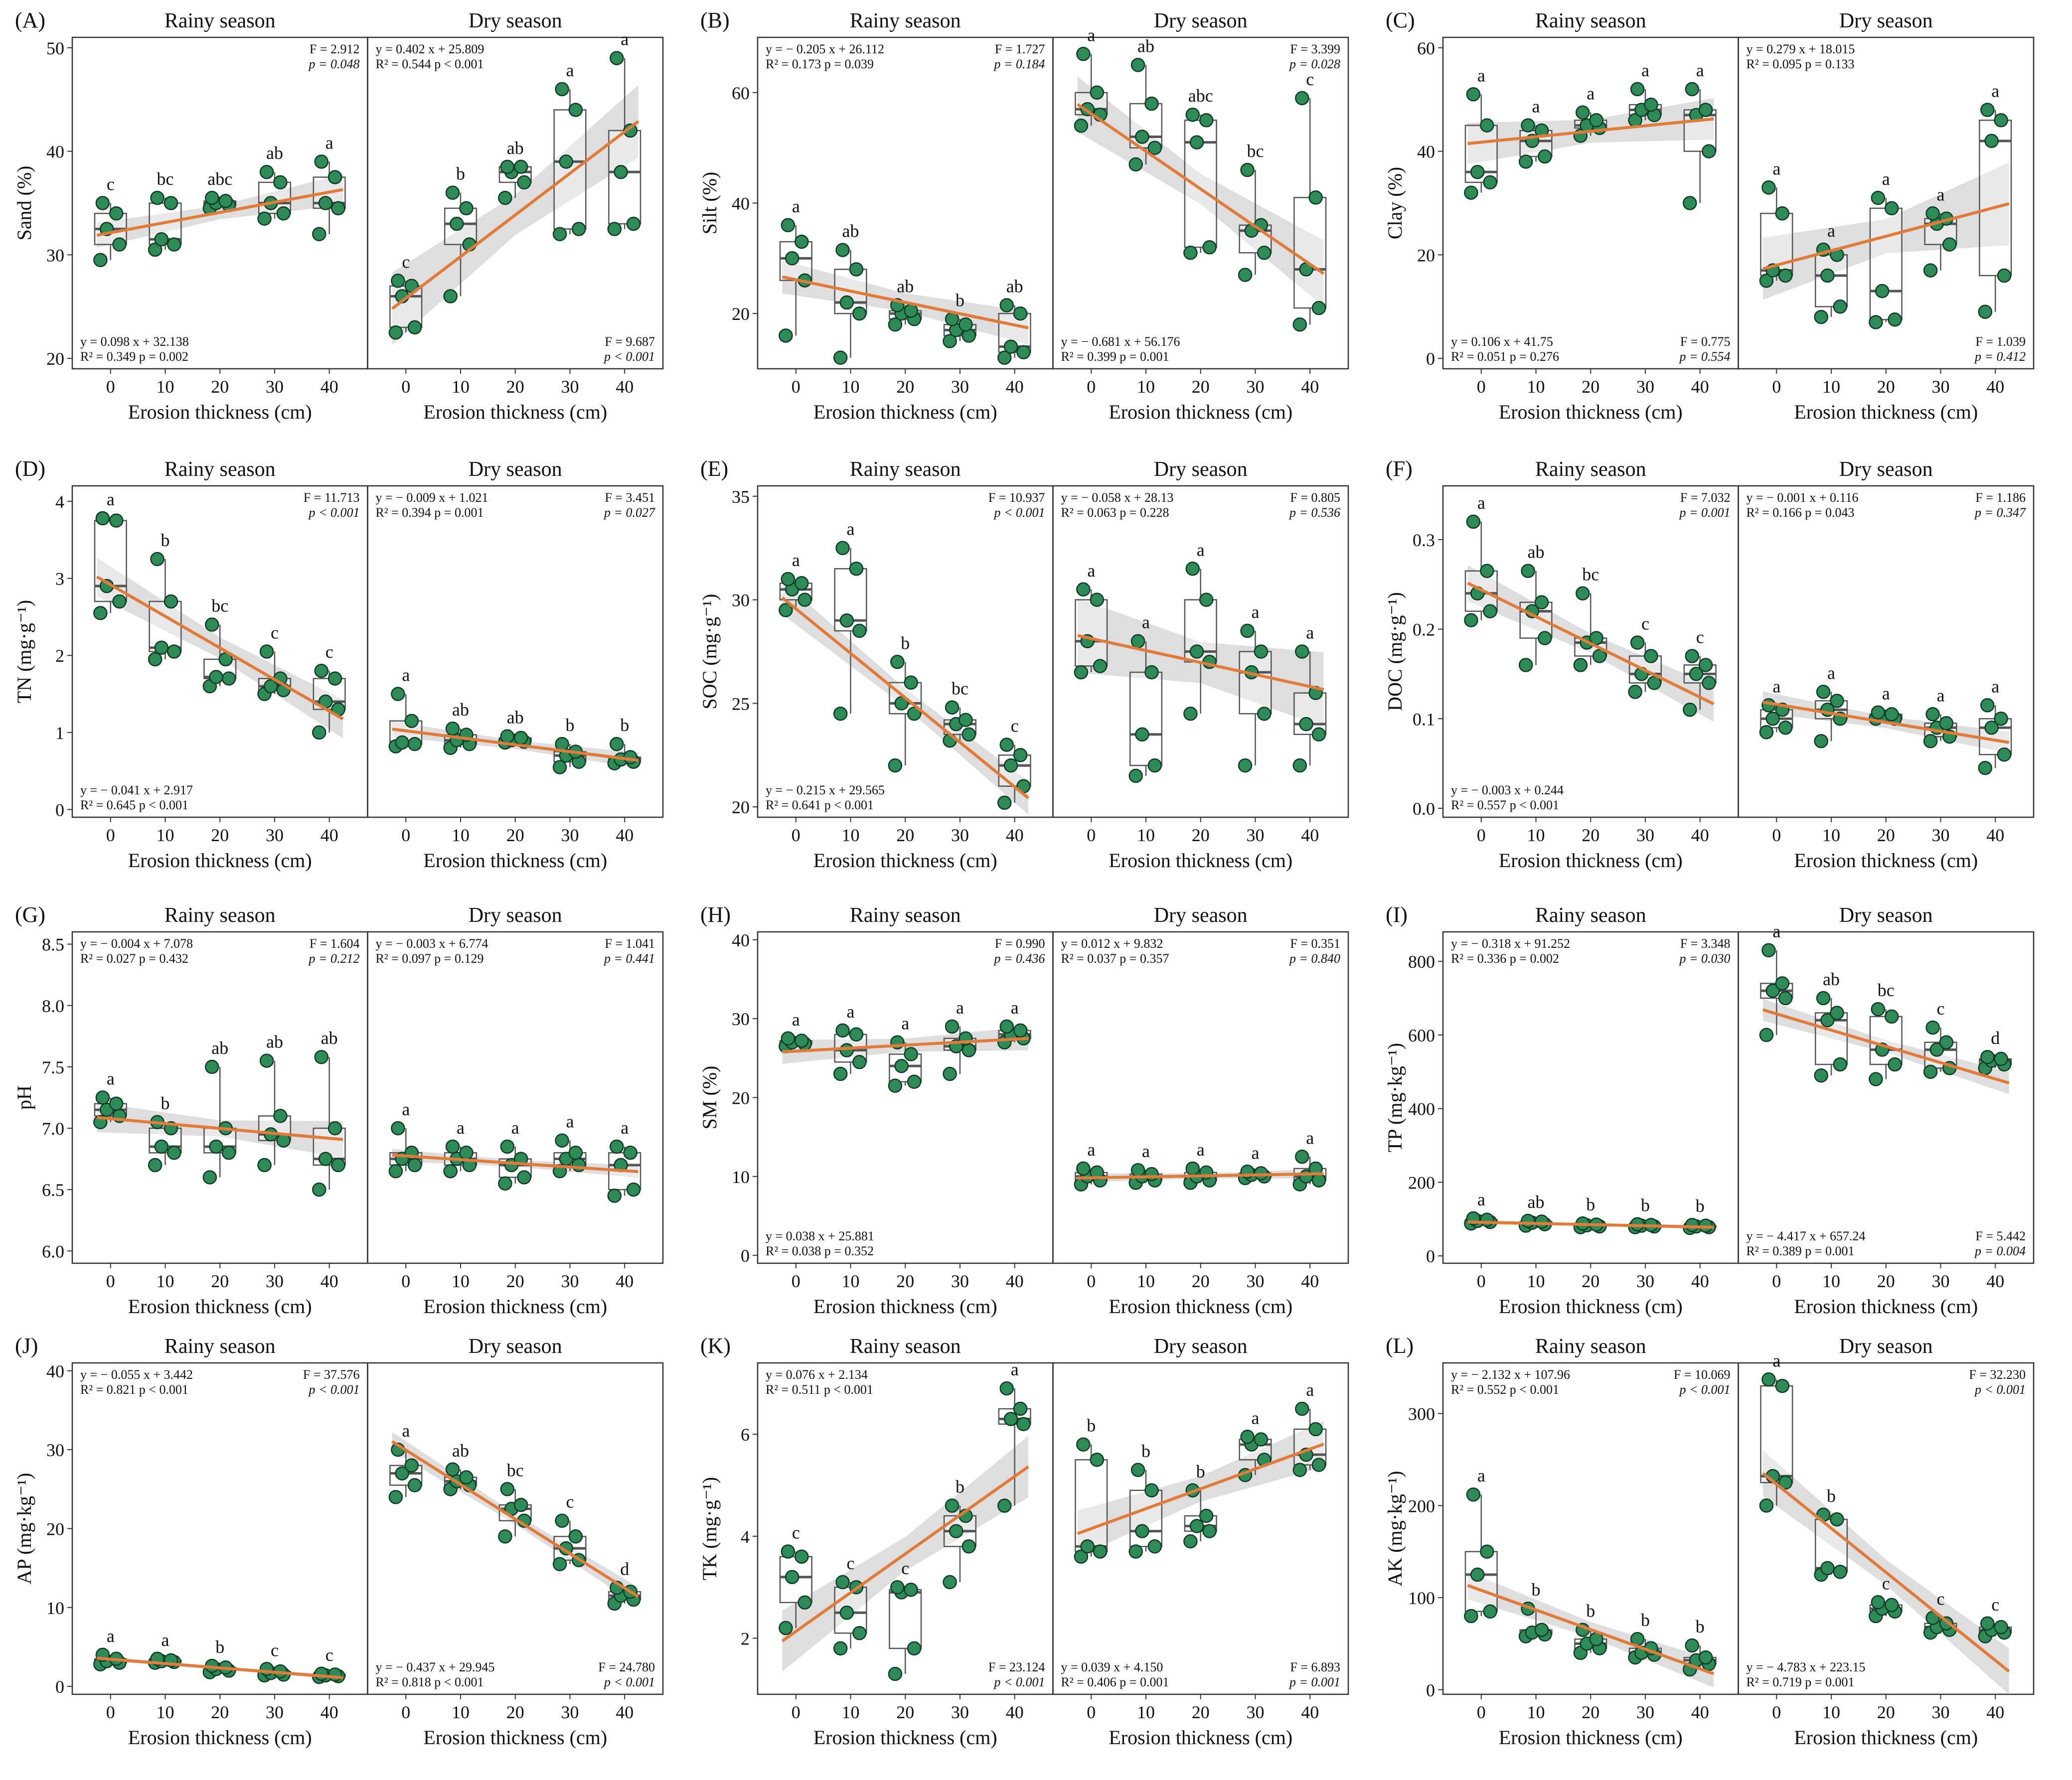 The height and width of the screenshot is (1780, 2072). What do you see at coordinates (716, 914) in the screenshot?
I see `panel-label: (H)` at bounding box center [716, 914].